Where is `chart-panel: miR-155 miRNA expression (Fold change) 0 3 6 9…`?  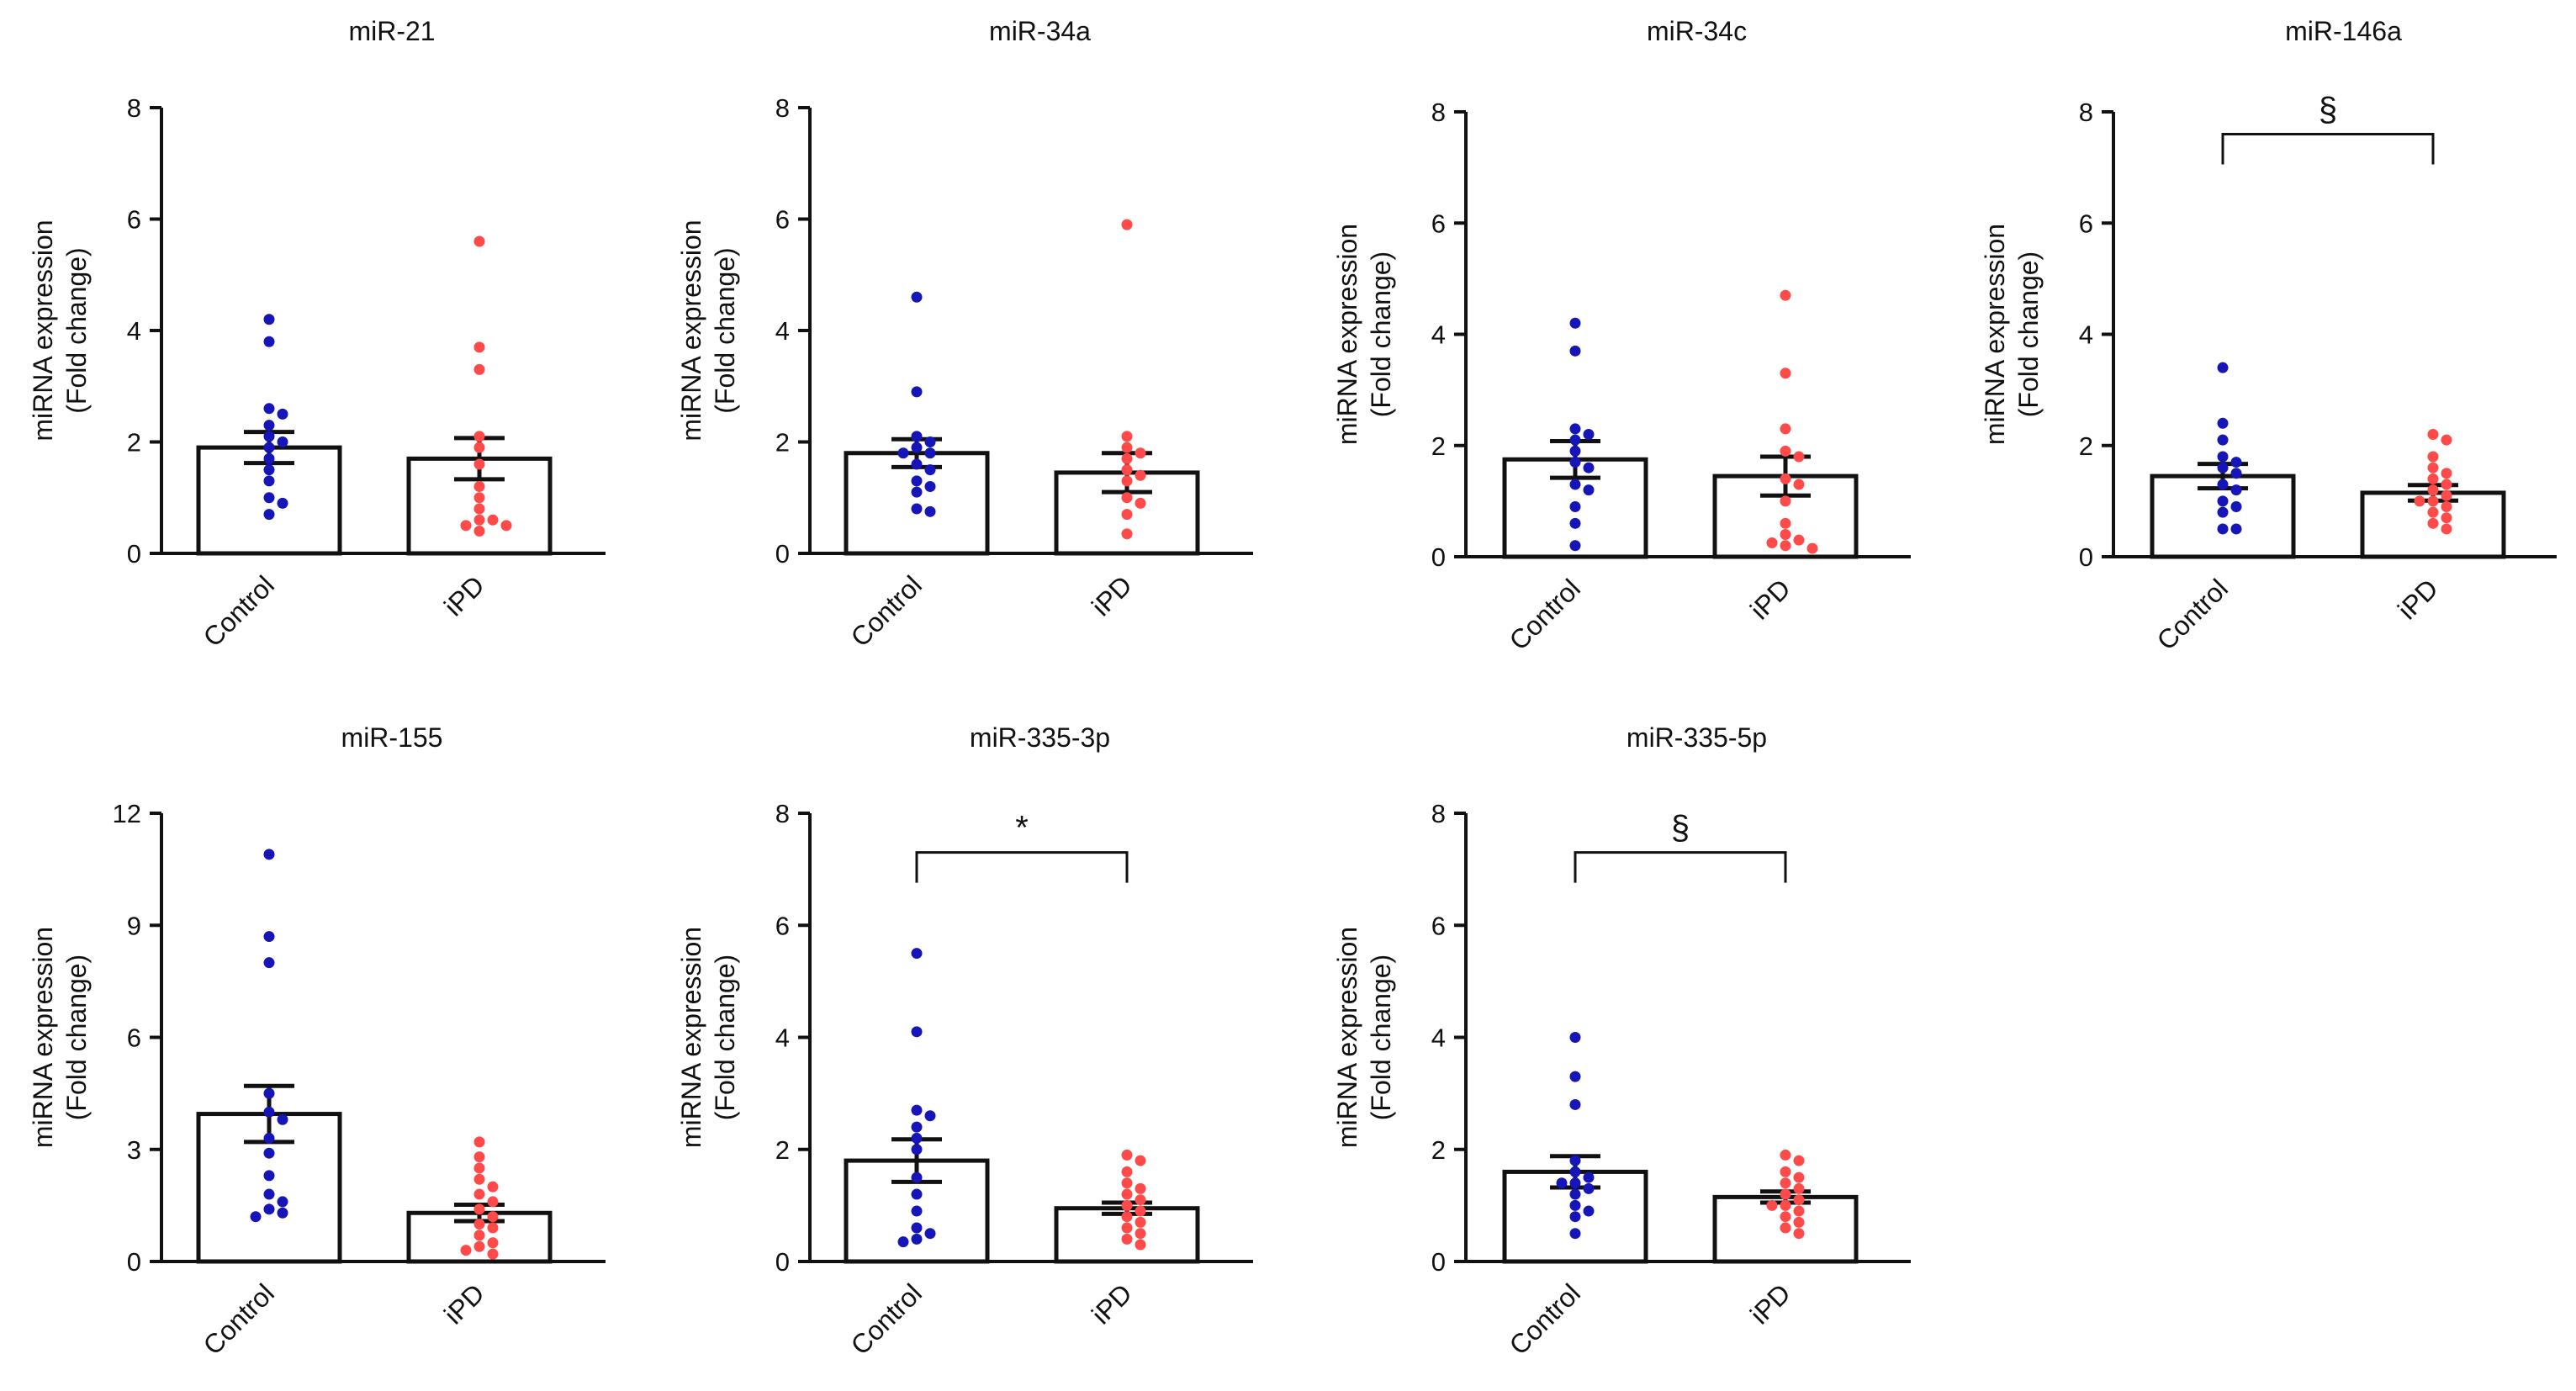
chart-panel: miR-155 miRNA expression (Fold change) 0 3 6 9… is located at coordinates (317, 1041).